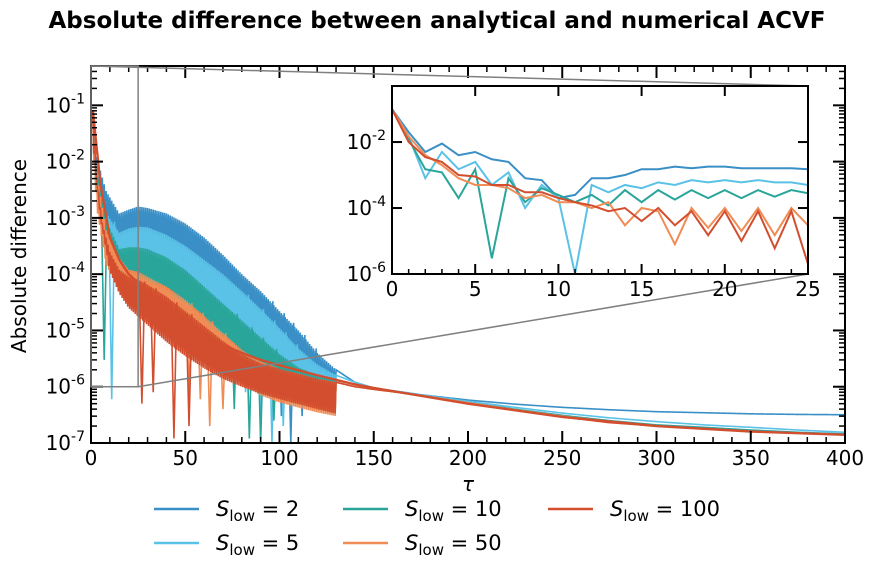 The image size is (875, 580). Describe the element at coordinates (65, 329) in the screenshot. I see `y-tick-label: 10⁻⁵` at that location.